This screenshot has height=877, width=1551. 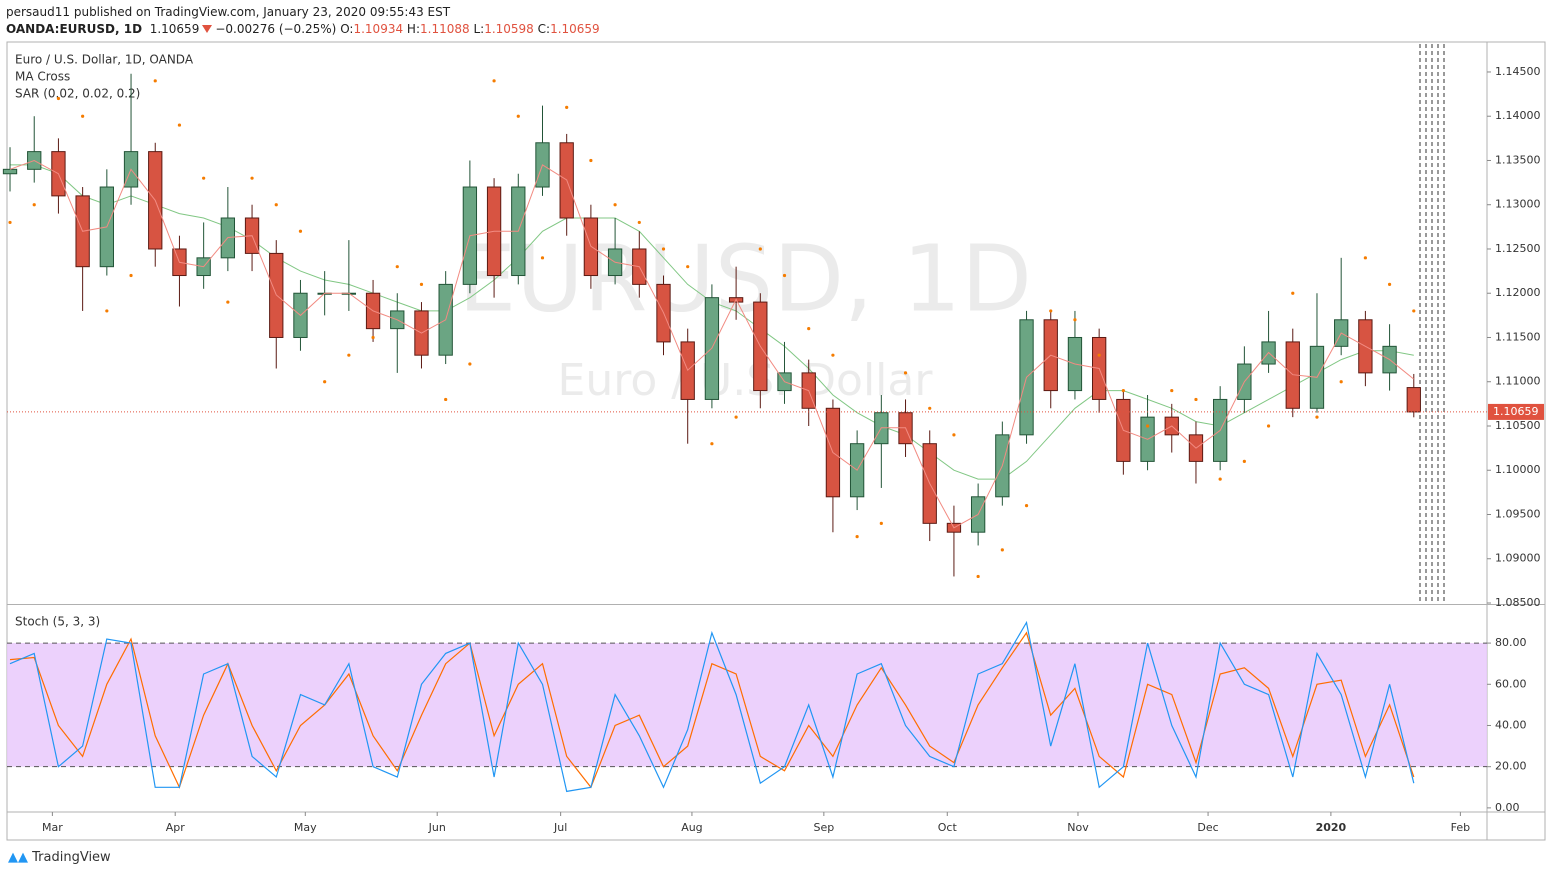 I want to click on legend-indicator: SAR (0.02, 0.02, 0.2), so click(x=77, y=94).